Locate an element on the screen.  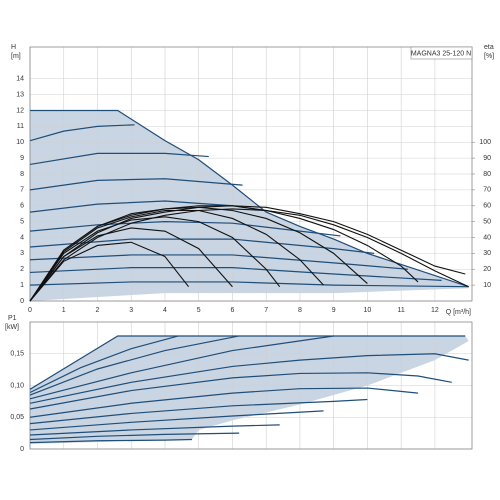
y-label: P1 is located at coordinates (12, 318).